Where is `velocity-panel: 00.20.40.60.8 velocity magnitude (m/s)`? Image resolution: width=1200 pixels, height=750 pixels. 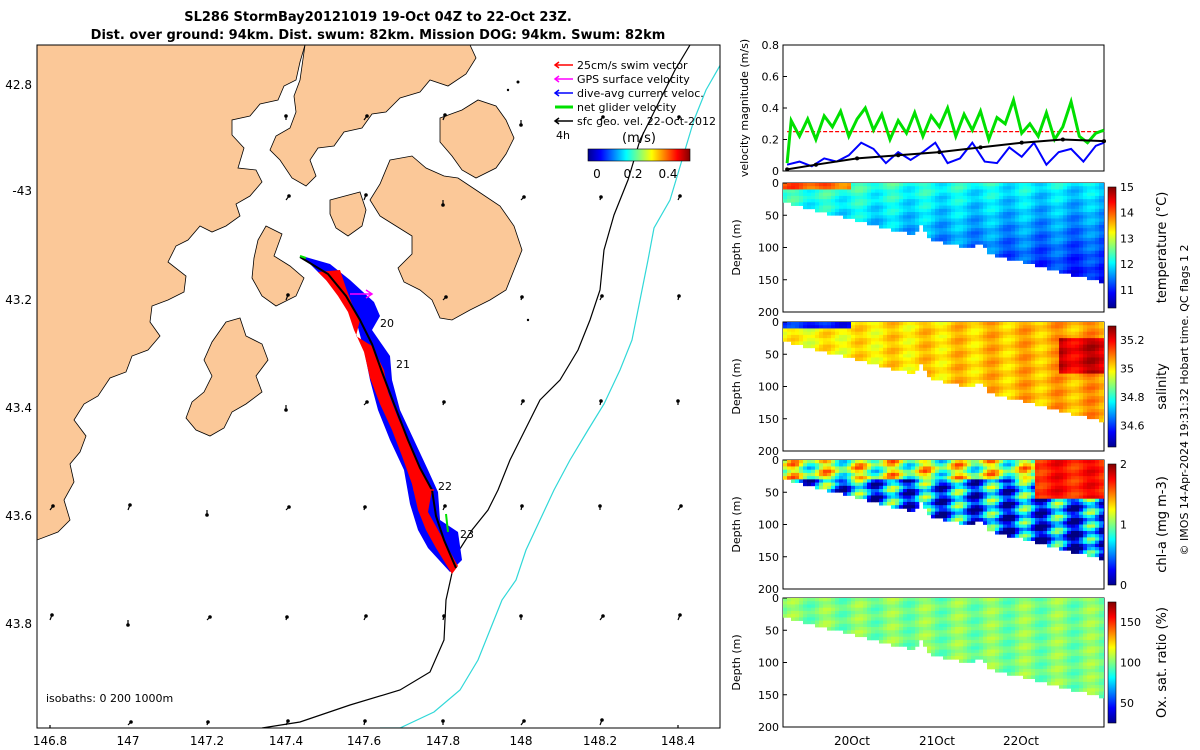
velocity-panel: 00.20.40.60.8 velocity magnitude (m/s) is located at coordinates (922, 108).